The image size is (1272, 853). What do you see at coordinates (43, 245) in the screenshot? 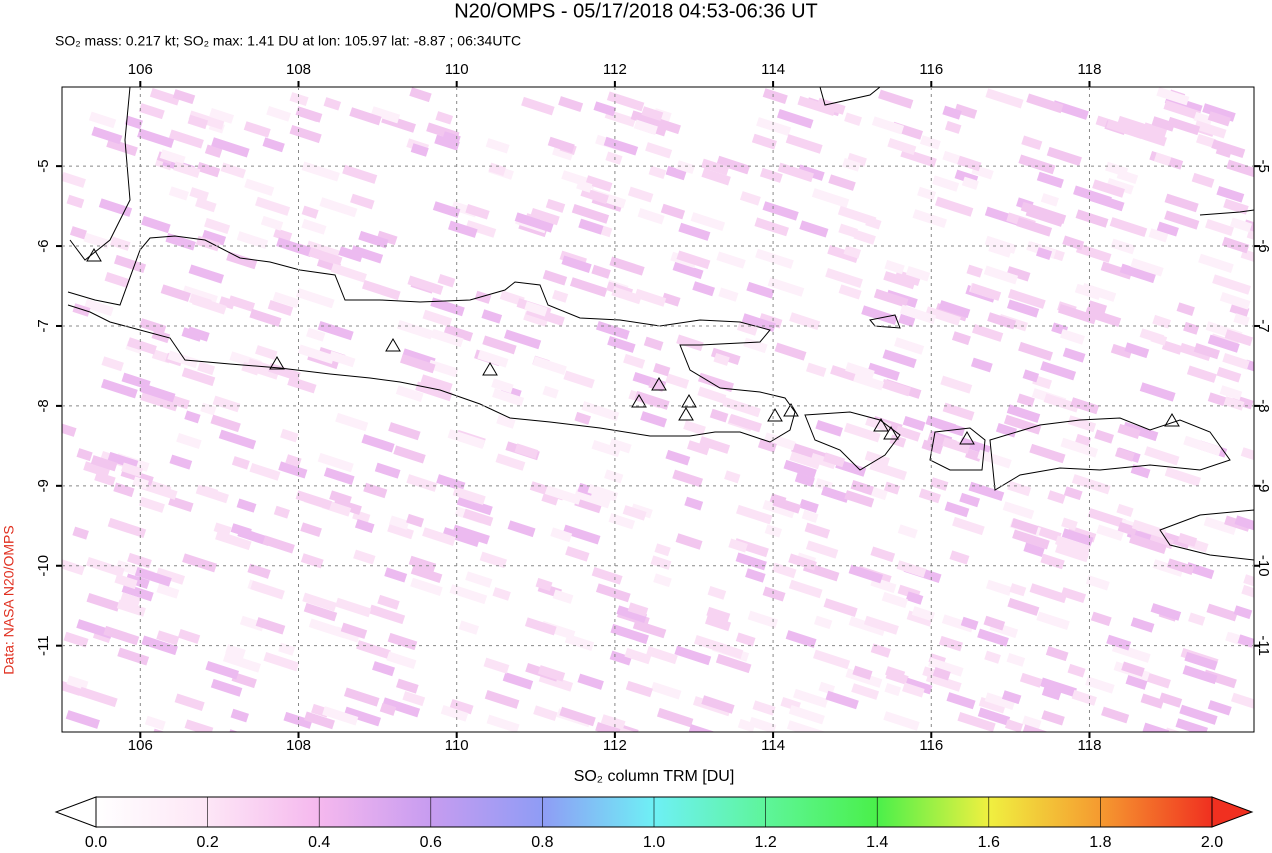
I see `y-tick-label: -6` at bounding box center [43, 245].